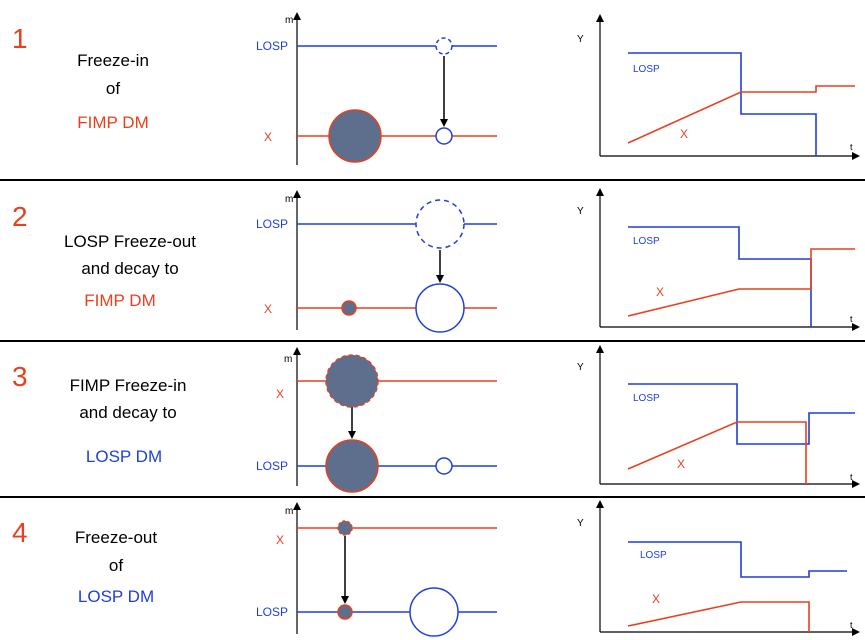 This screenshot has width=865, height=640. Describe the element at coordinates (128, 385) in the screenshot. I see `panel-title-line: FIMP Freeze-in` at that location.